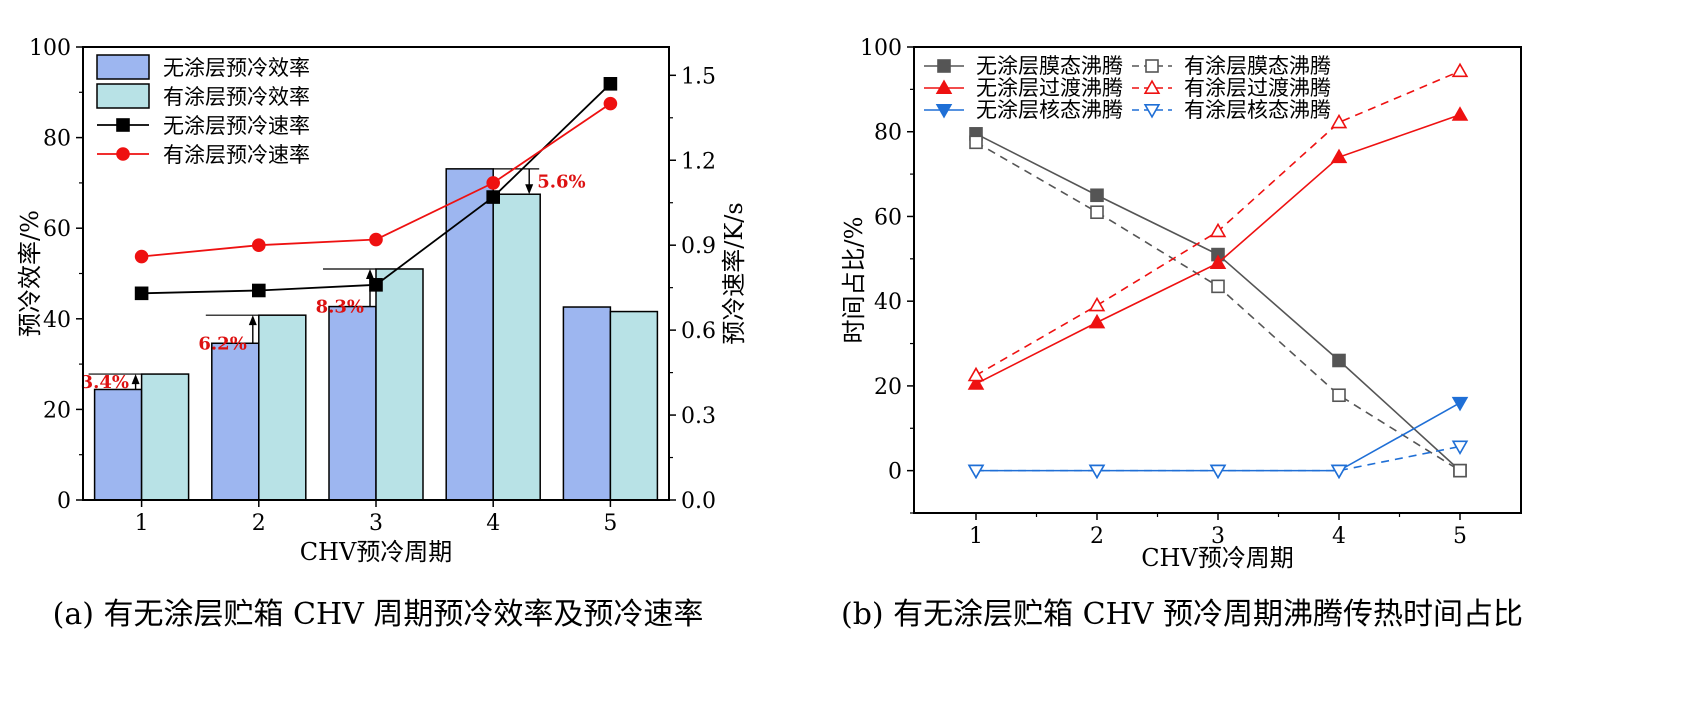  What do you see at coordinates (340, 307) in the screenshot?
I see `annotation-label: 8.3%` at bounding box center [340, 307].